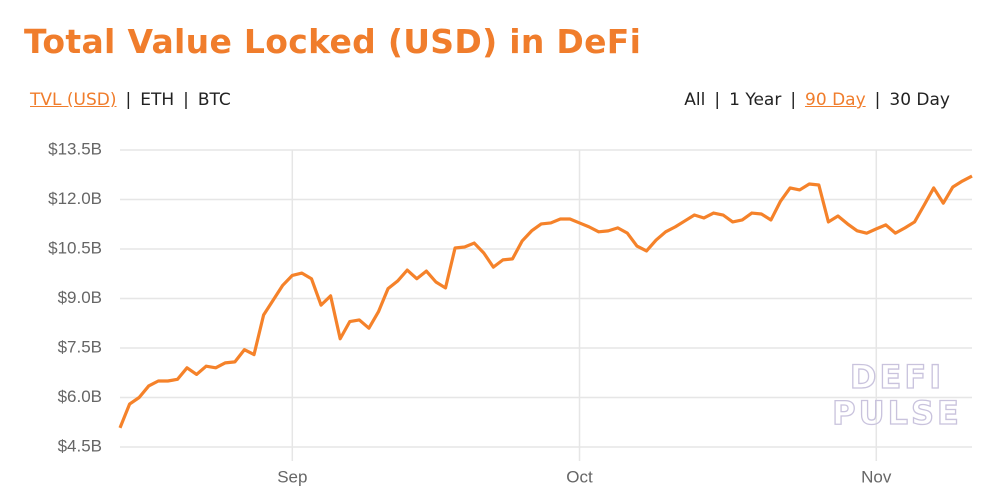 This screenshot has width=998, height=501. Describe the element at coordinates (80, 297) in the screenshot. I see `y-tick-label: $9.0B` at that location.